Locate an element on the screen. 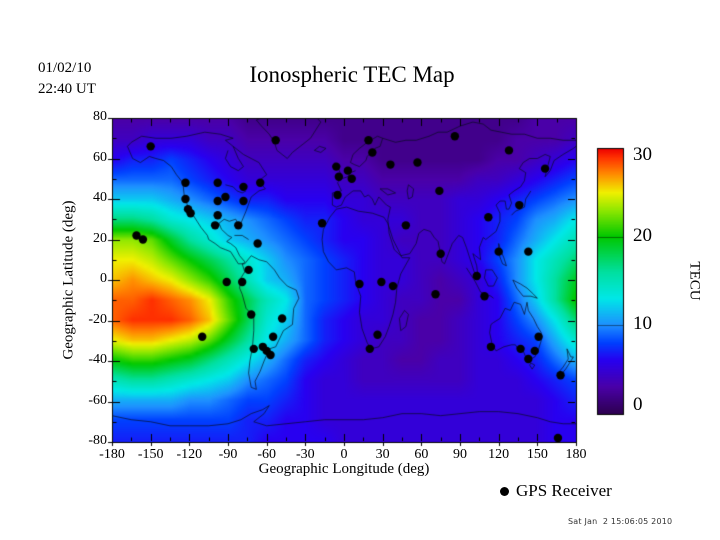 The image size is (720, 540). y-tick-label: -40 is located at coordinates (97, 359).